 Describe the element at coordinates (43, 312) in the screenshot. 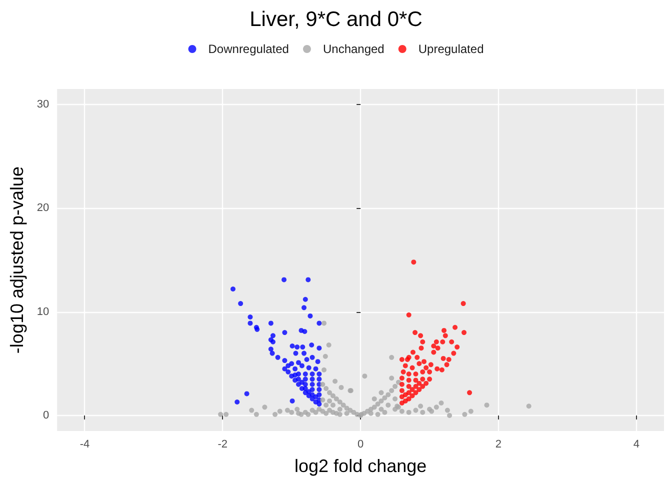

I see `y-tick-label: 10` at that location.